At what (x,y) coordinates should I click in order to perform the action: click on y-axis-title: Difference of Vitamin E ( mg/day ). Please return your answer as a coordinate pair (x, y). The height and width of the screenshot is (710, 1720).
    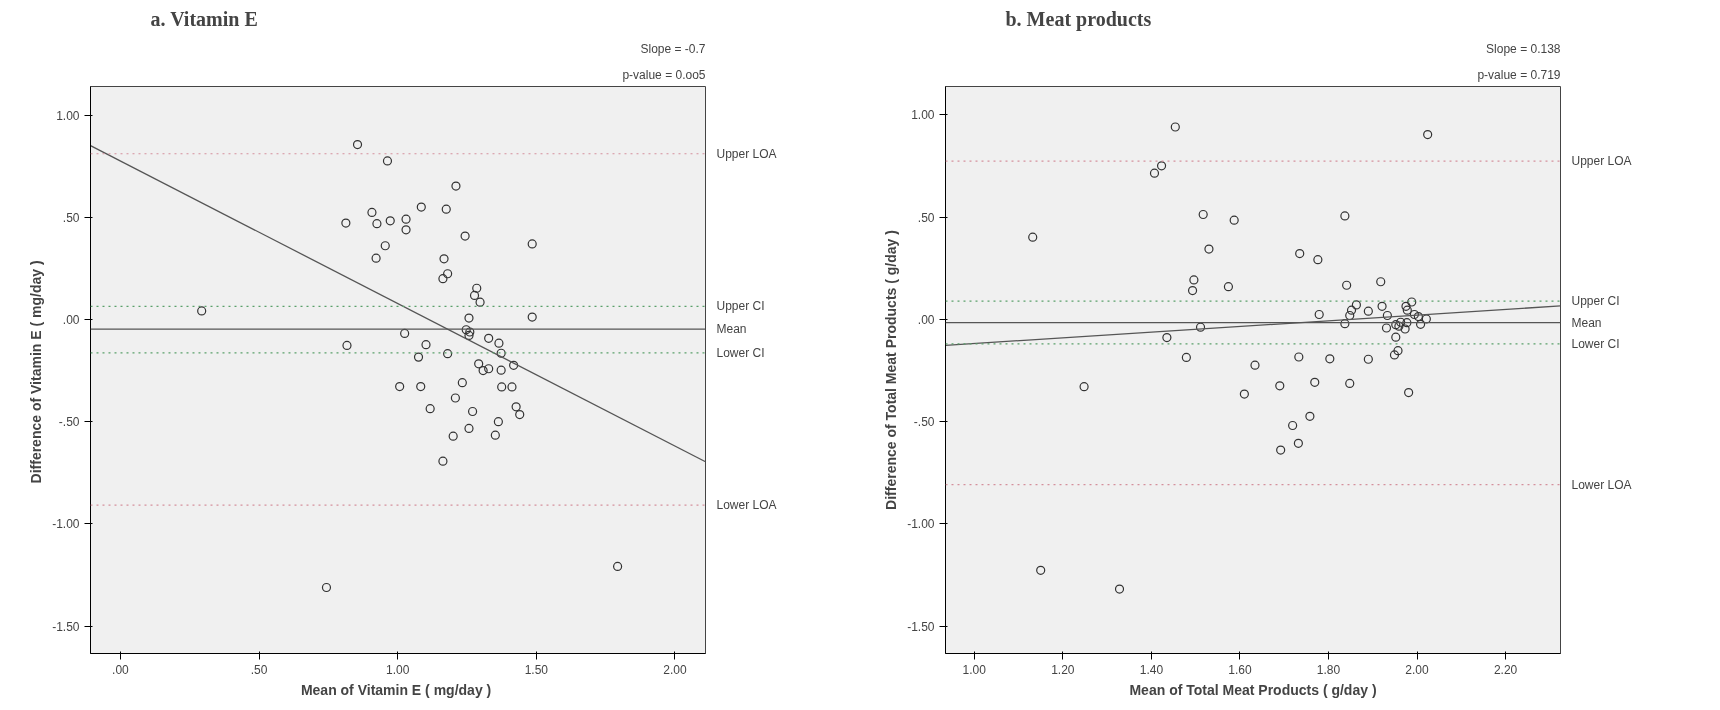
    Looking at the image, I should click on (36, 372).